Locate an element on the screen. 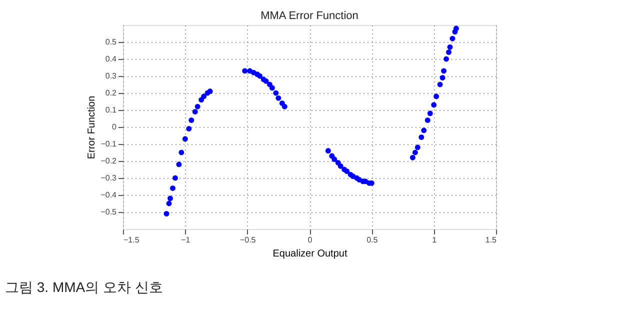 The image size is (619, 323). y-tick-label: 0.3 is located at coordinates (111, 76).